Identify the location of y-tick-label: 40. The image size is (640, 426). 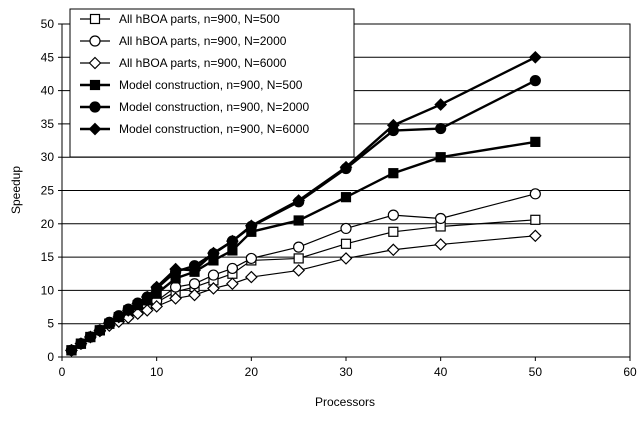
(48, 91).